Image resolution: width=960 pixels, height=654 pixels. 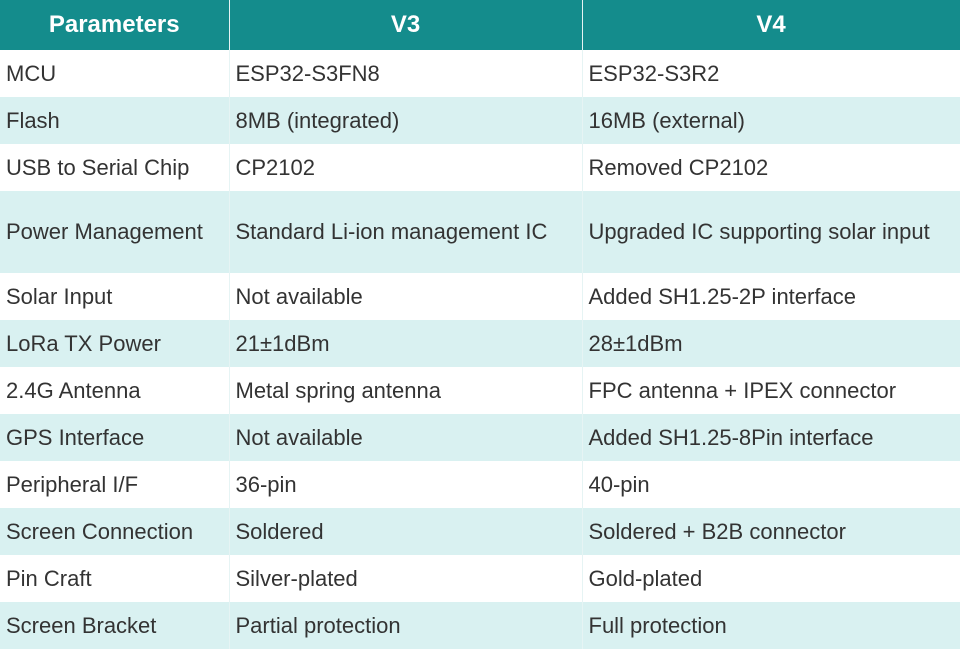 I want to click on value-cell: Added SH1.25-2P interface, so click(x=771, y=296).